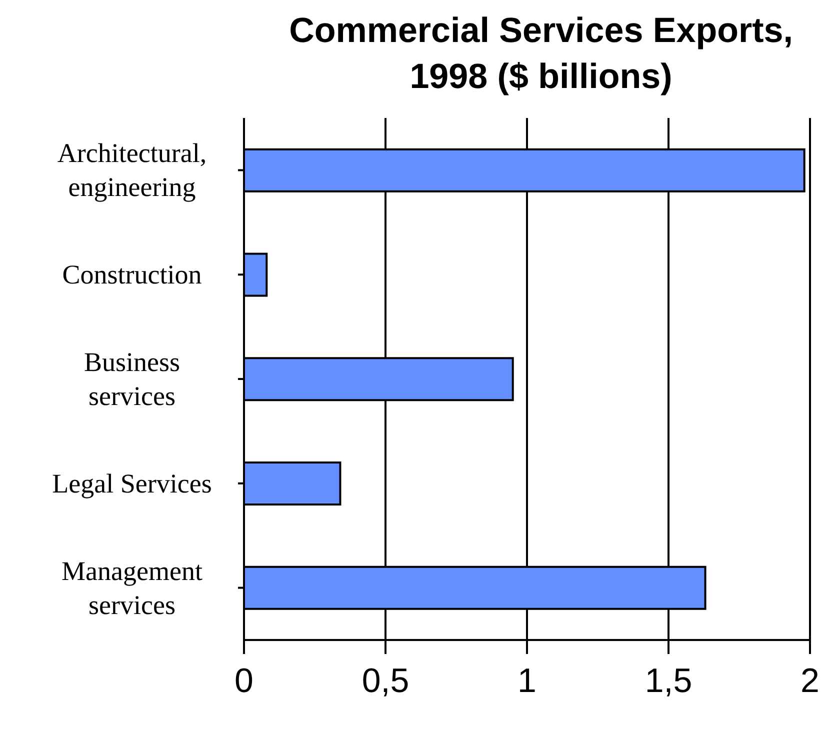 The width and height of the screenshot is (840, 742). What do you see at coordinates (386, 681) in the screenshot?
I see `x-tick-label: 0,5` at bounding box center [386, 681].